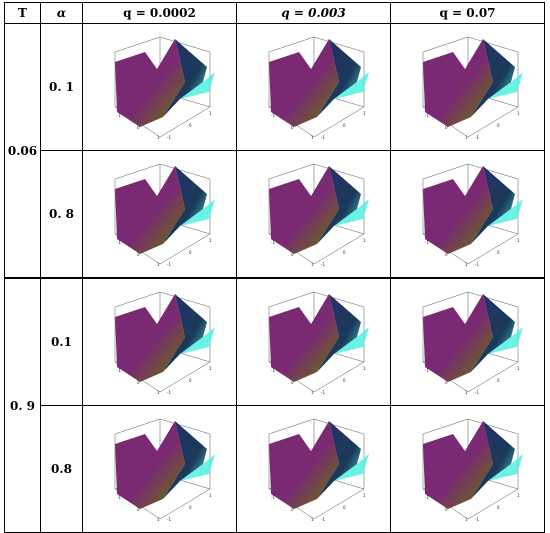 The height and width of the screenshot is (533, 550). I want to click on header-row: T α q = 0.0002 q = 0.003 q = 0.07, so click(274, 13).